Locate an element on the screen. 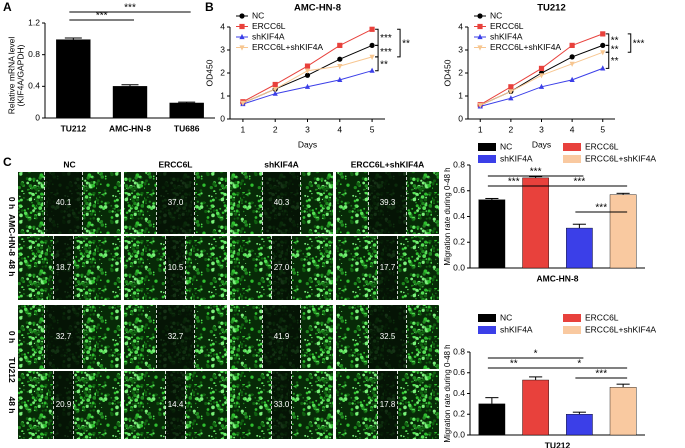  y-axis-label: (KIF4A/GAPDH) is located at coordinates (20, 75).